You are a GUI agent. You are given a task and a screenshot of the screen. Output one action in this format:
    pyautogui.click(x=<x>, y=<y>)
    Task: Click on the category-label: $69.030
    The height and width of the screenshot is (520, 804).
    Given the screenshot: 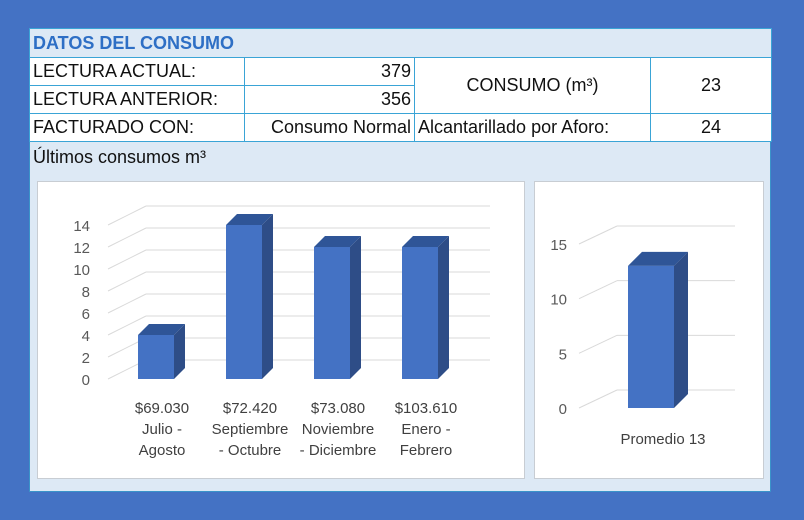 What is the action you would take?
    pyautogui.click(x=162, y=408)
    